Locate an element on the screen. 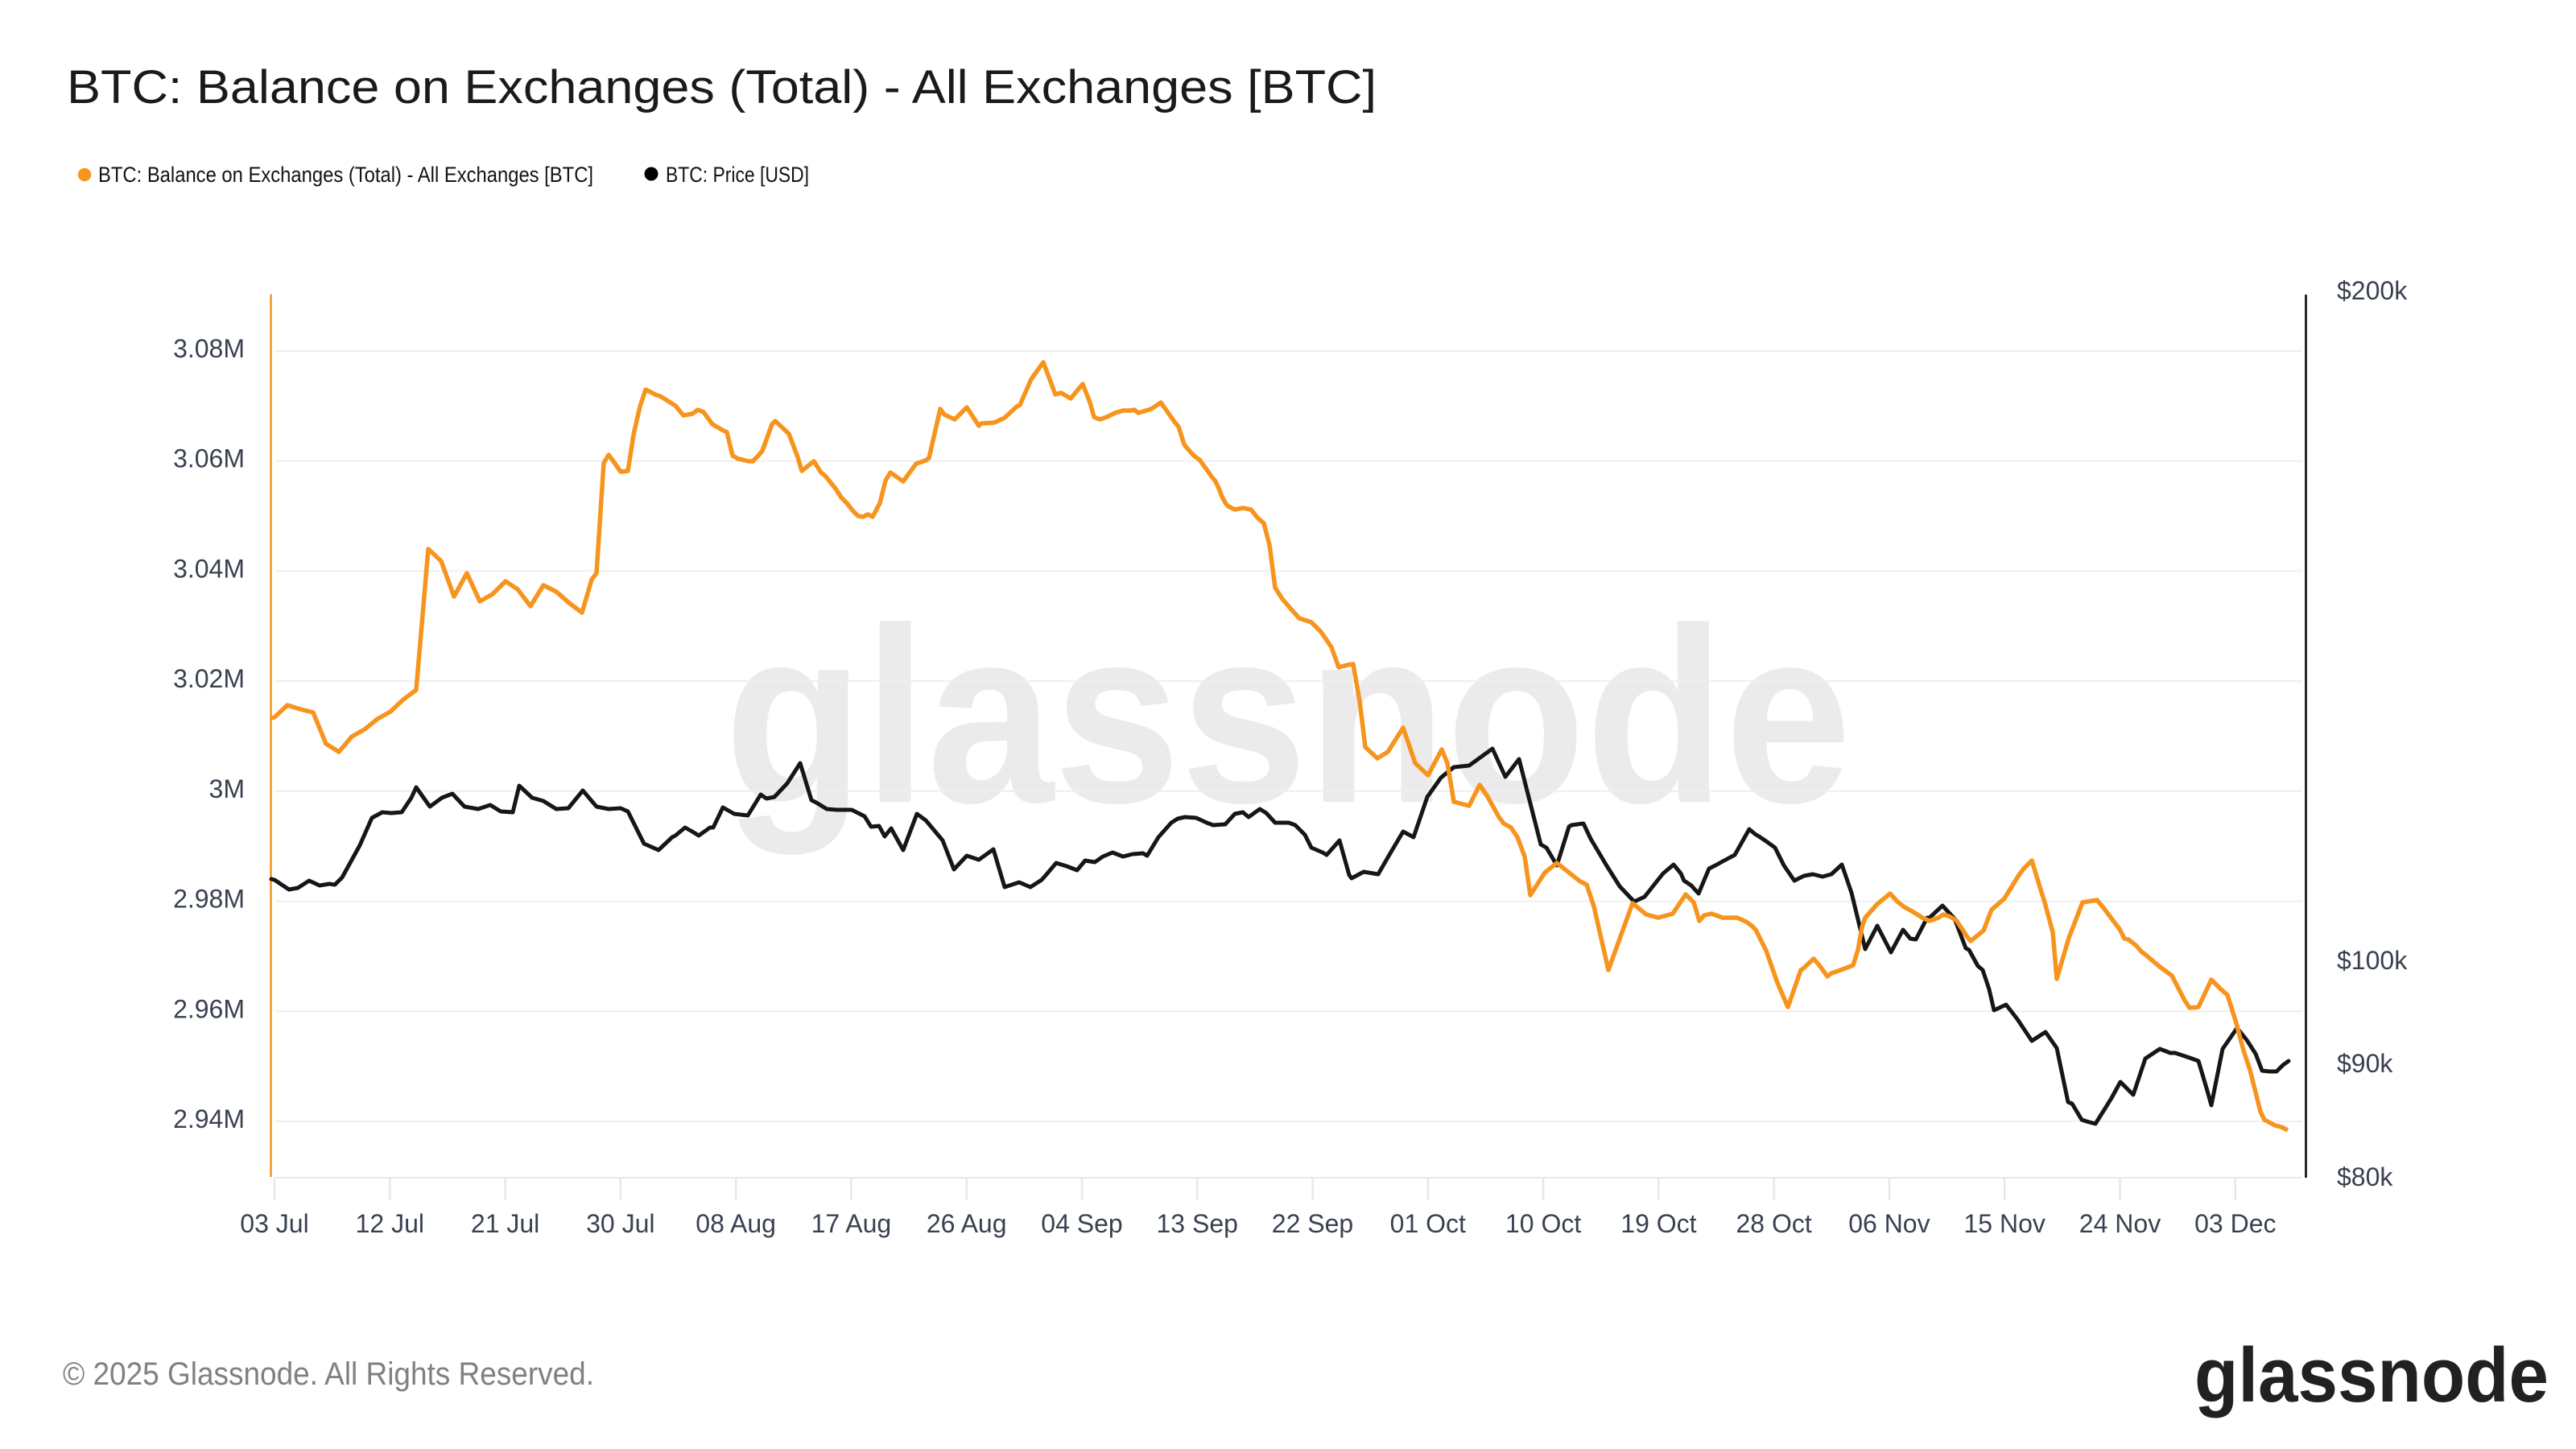 The width and height of the screenshot is (2576, 1449). svg-text: 30 Jul is located at coordinates (620, 1223).